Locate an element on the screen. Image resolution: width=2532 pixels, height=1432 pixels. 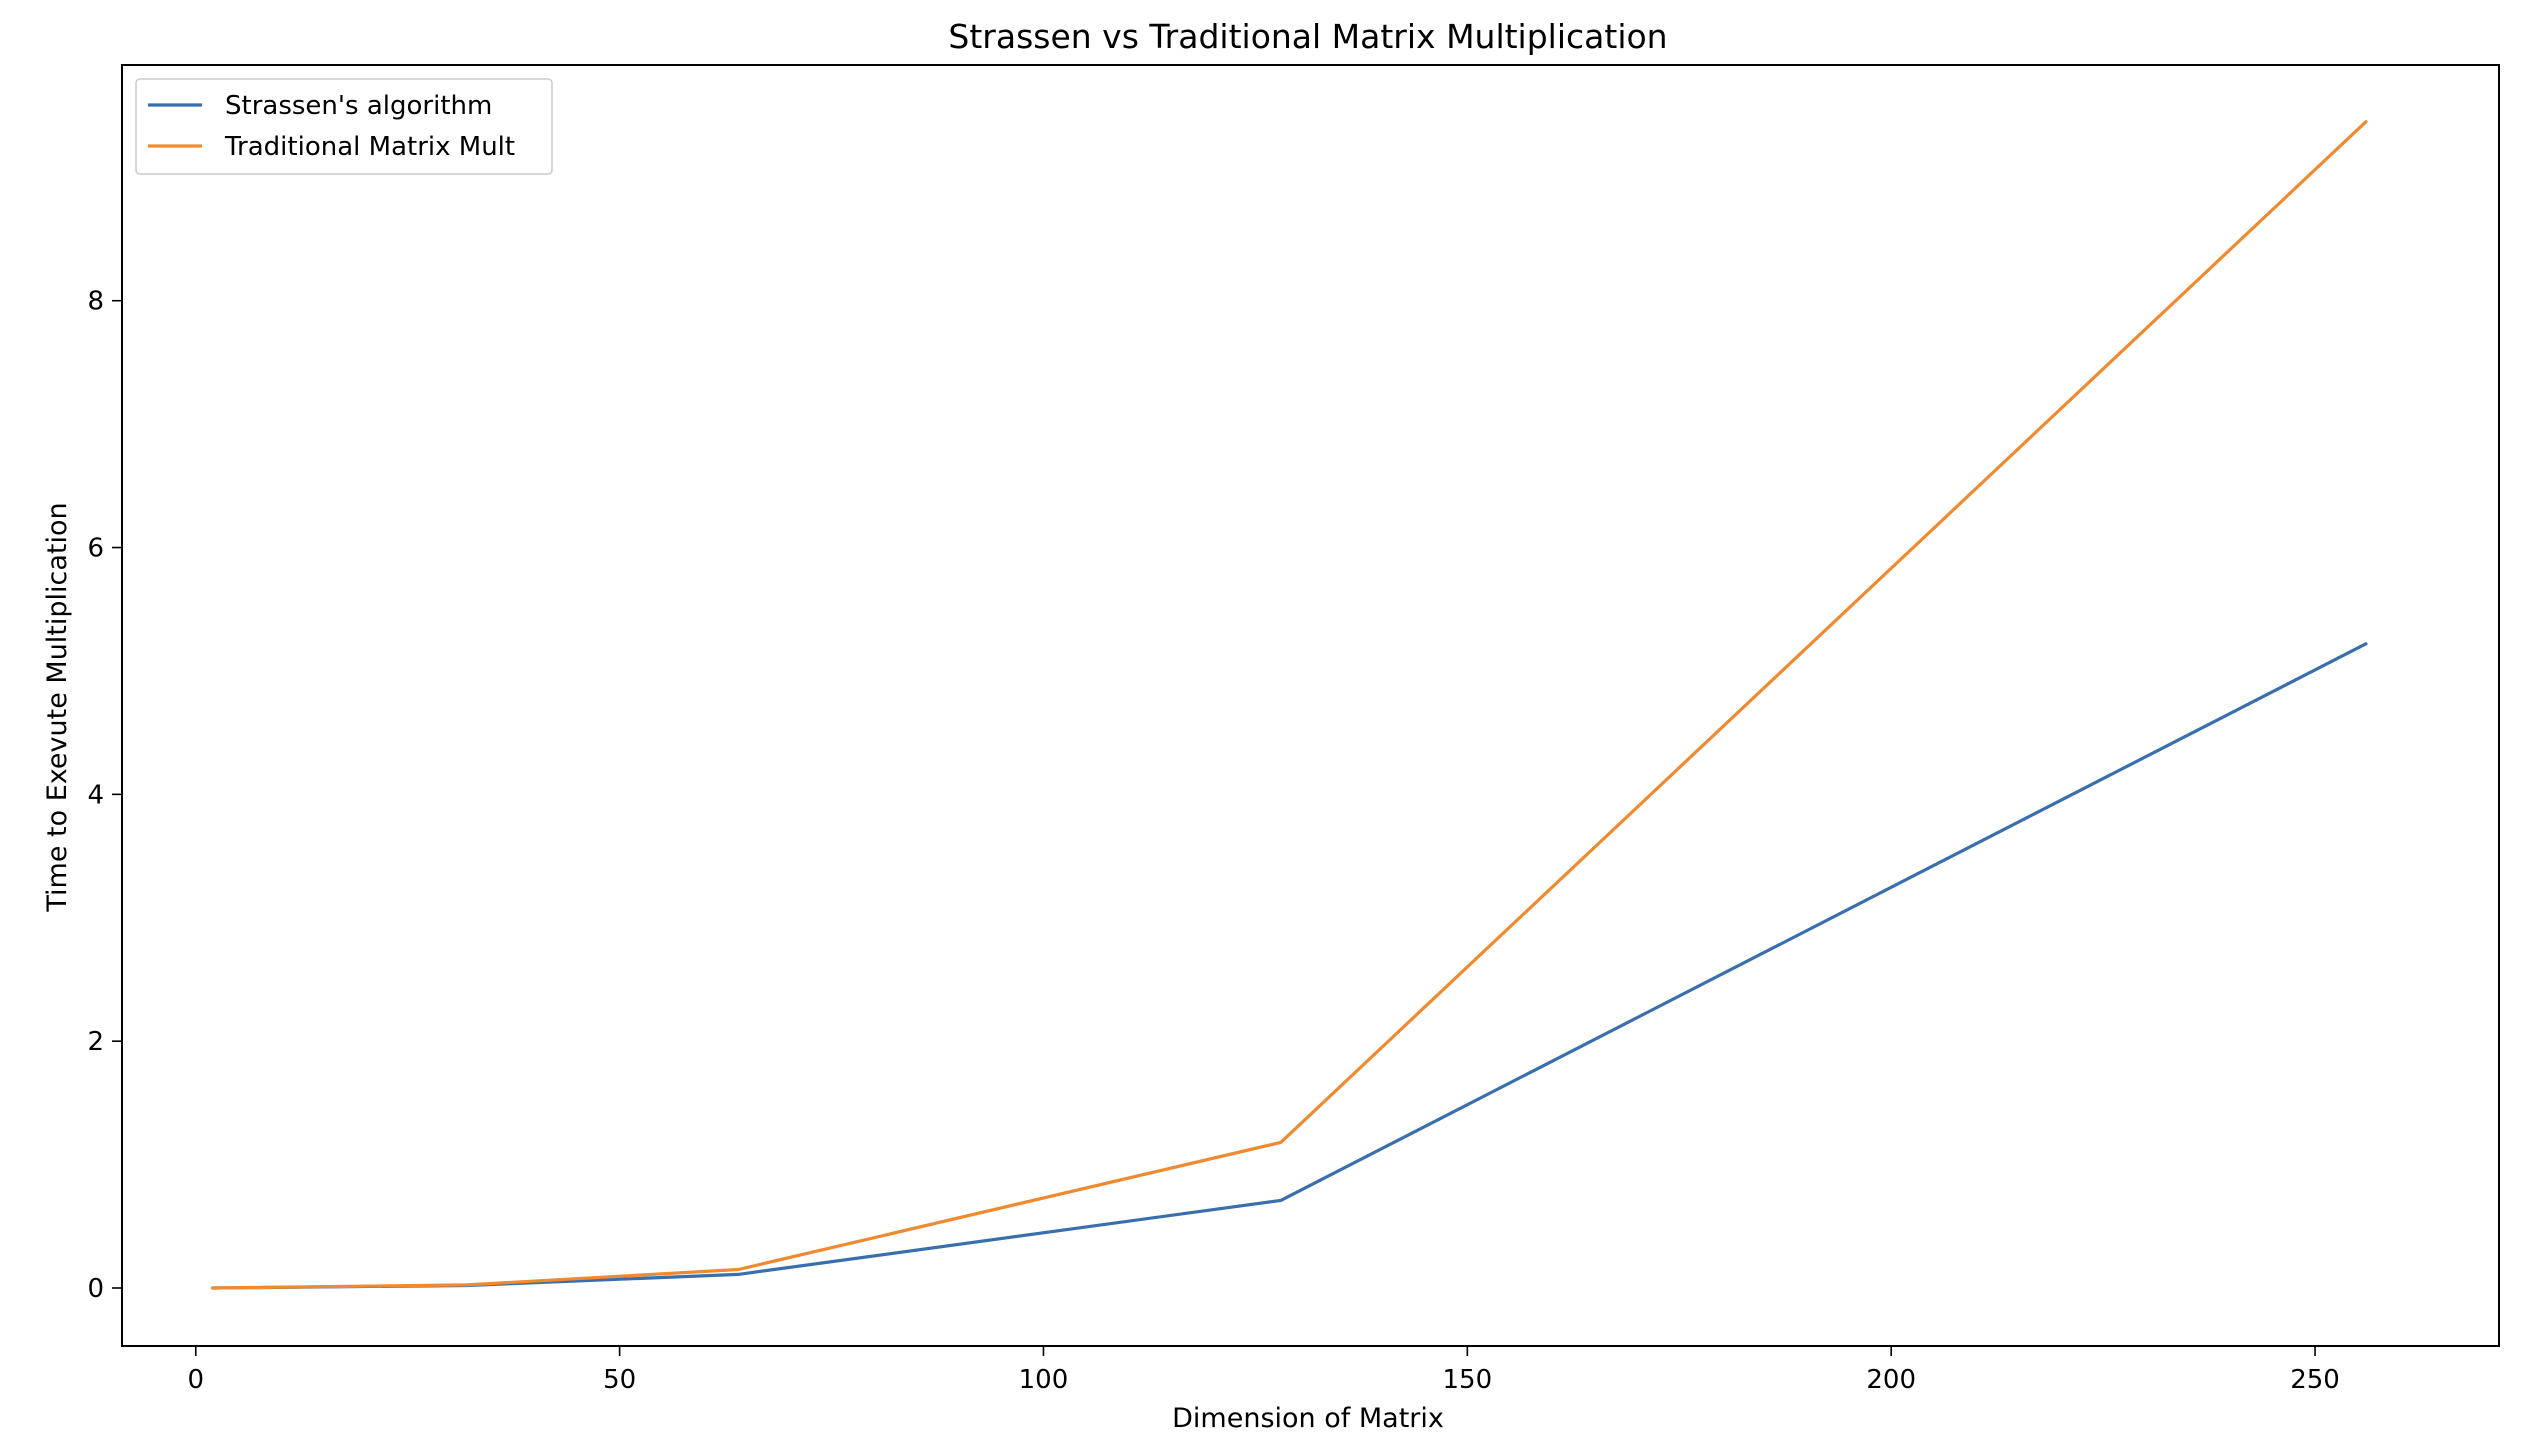
y-tick-label: 2 is located at coordinates (95, 1042).